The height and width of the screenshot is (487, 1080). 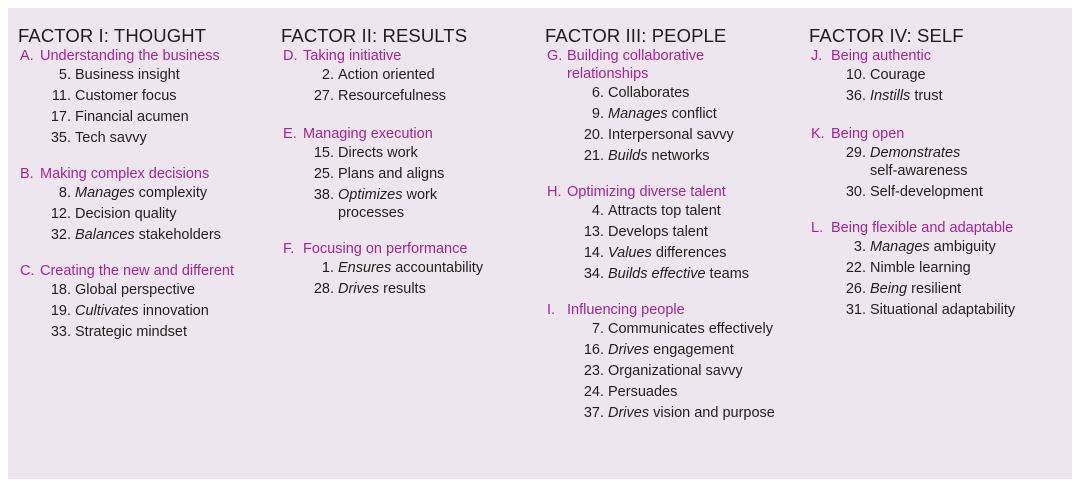 I want to click on item-text: conflict, so click(x=692, y=114).